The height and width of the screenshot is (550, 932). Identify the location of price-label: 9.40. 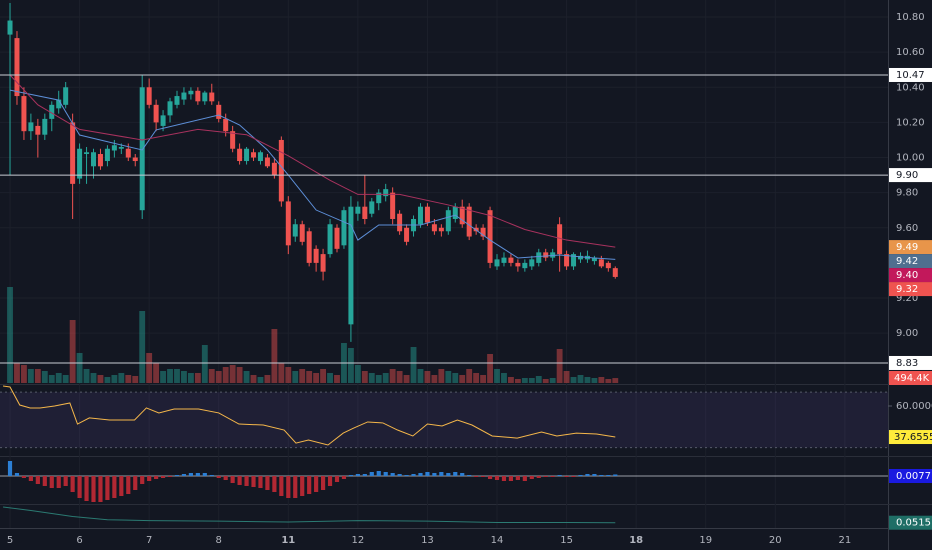
(907, 275).